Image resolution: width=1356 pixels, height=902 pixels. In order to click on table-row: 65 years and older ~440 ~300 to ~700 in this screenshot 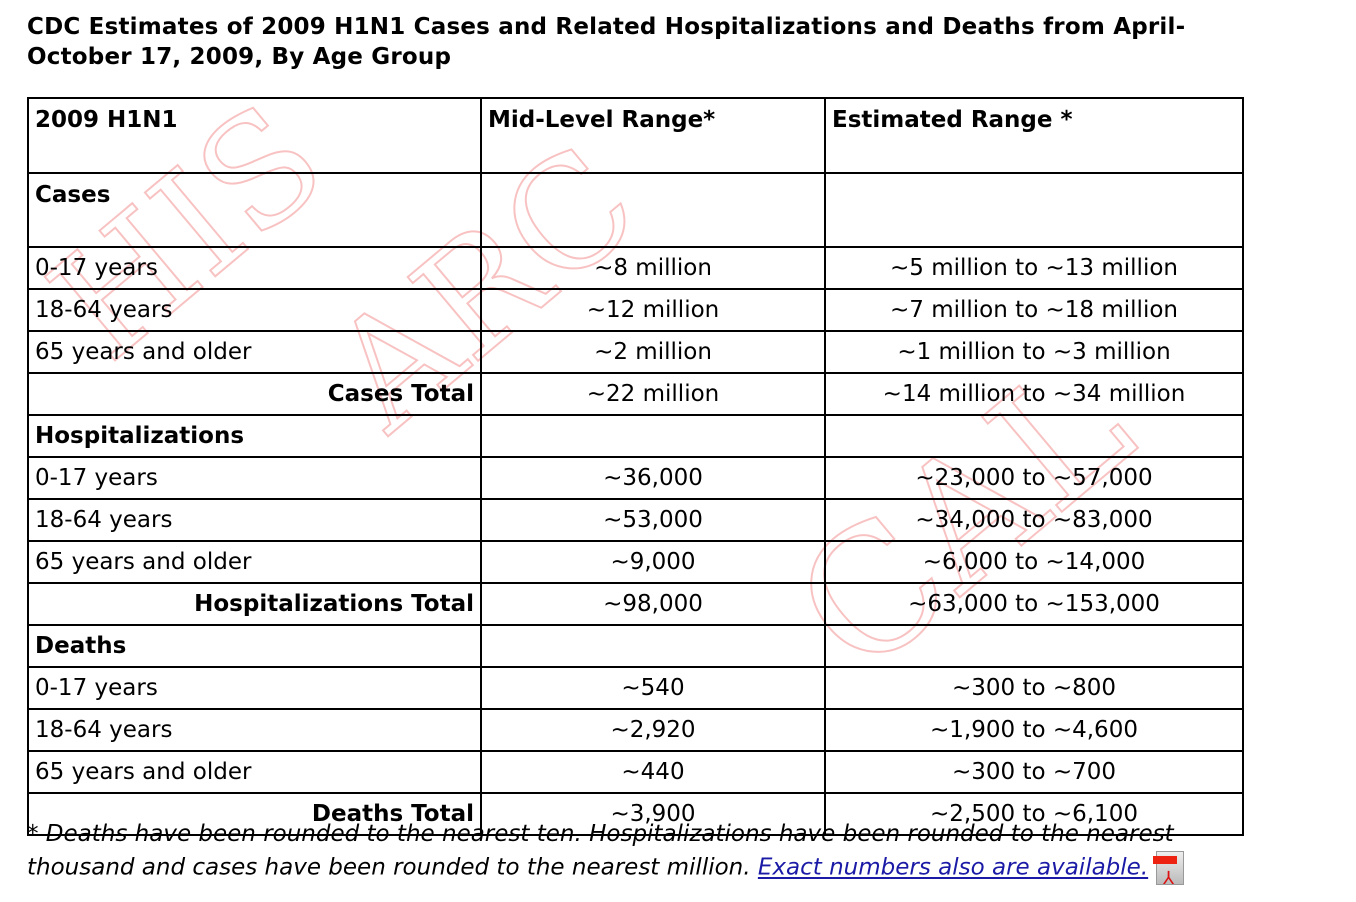, I will do `click(635, 772)`.